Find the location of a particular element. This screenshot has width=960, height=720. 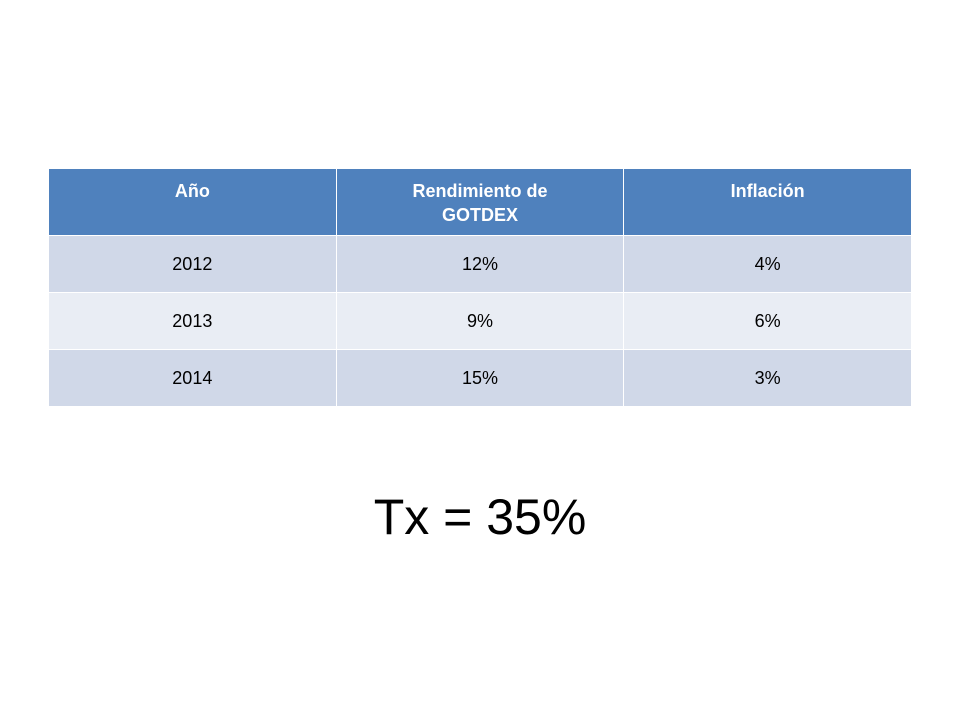

header-cell: Año is located at coordinates (192, 202).